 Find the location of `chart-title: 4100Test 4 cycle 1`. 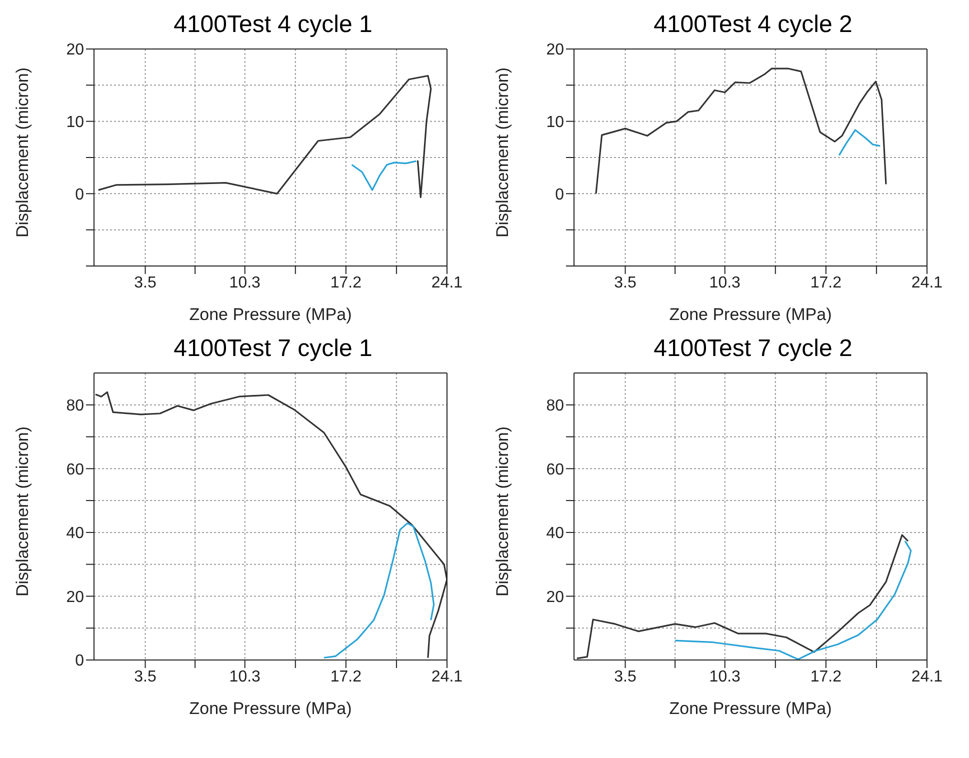

chart-title: 4100Test 4 cycle 1 is located at coordinates (273, 25).